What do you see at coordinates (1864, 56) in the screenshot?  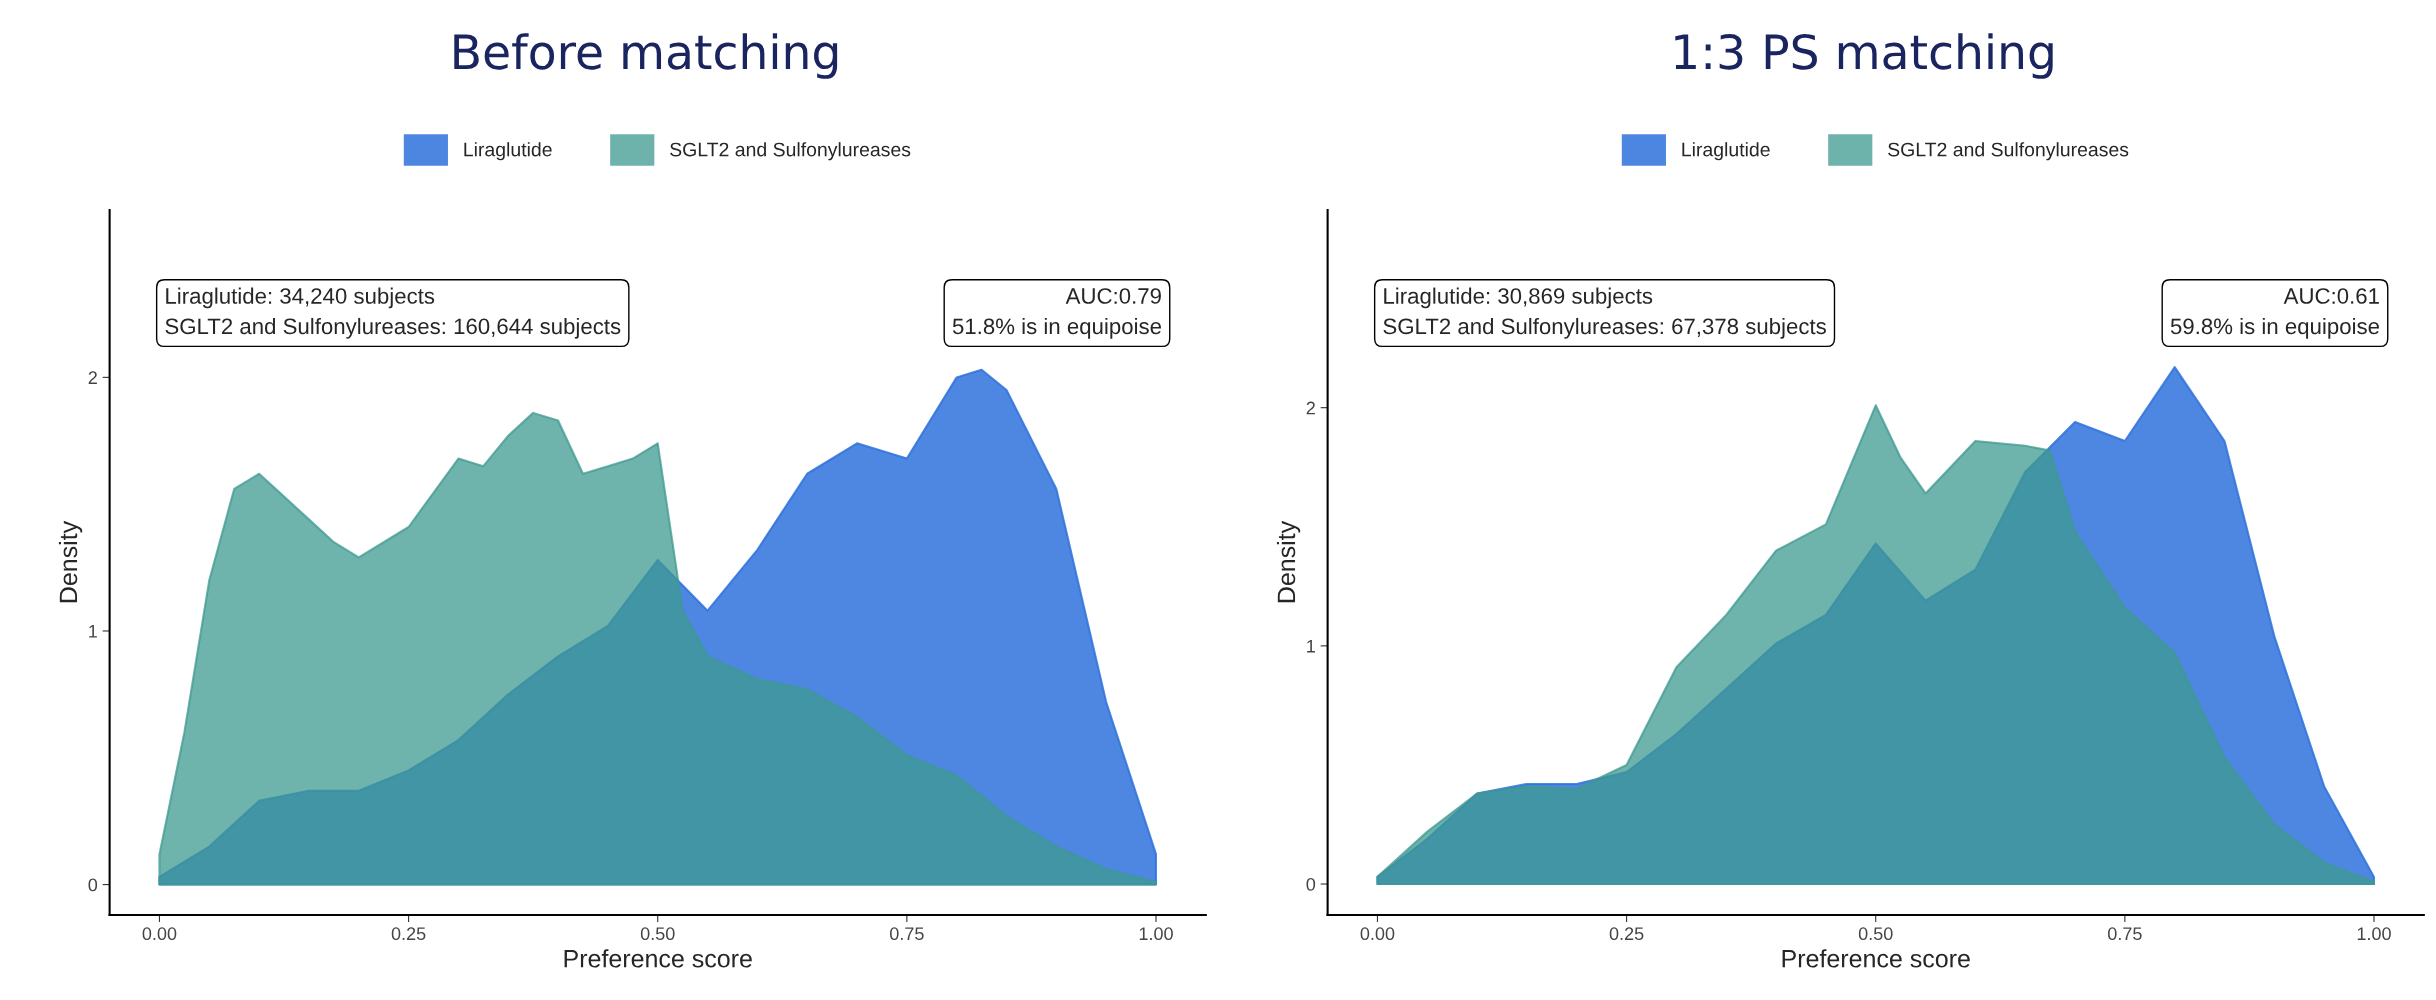 I see `chart-title: 1:3 PS matching` at bounding box center [1864, 56].